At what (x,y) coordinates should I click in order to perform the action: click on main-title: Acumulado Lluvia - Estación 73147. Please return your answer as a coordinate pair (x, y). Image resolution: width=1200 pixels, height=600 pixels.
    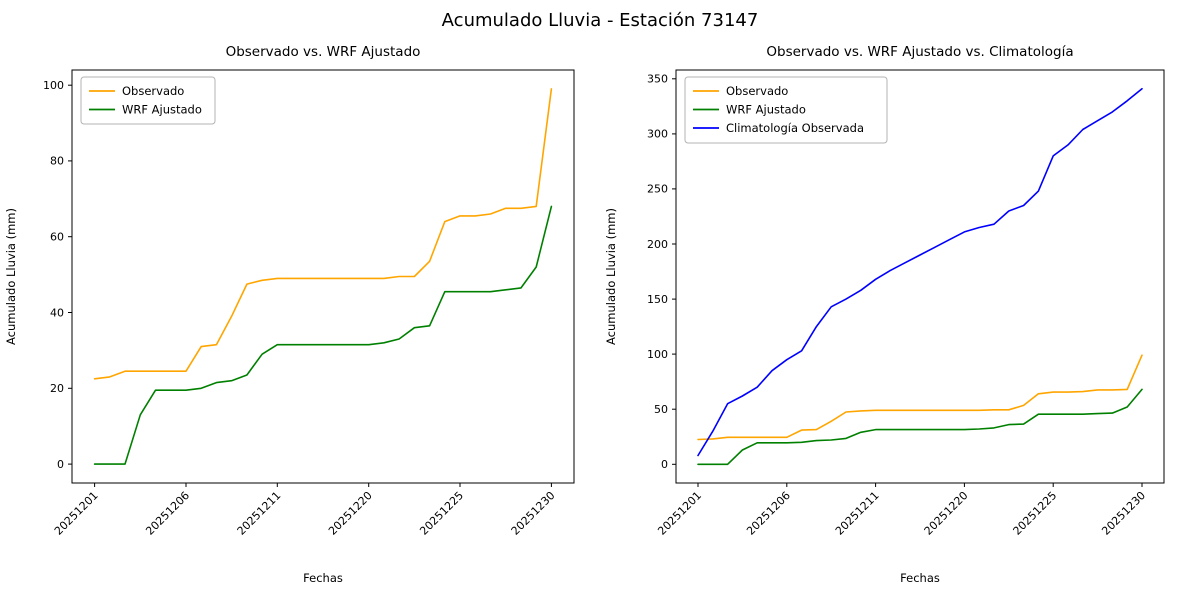
    Looking at the image, I should click on (600, 20).